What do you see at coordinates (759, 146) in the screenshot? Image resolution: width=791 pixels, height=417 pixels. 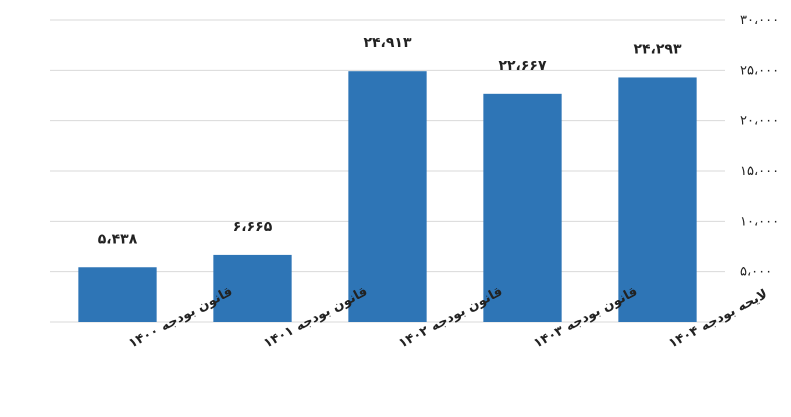 I see `y-axis-ticks: ۵،۰۰۰ ۱۰،۰۰۰ ۱۵،۰۰۰ ۲۰،۰۰۰ ۲۵،۰۰۰ ۳۰،۰۰۰` at bounding box center [759, 146].